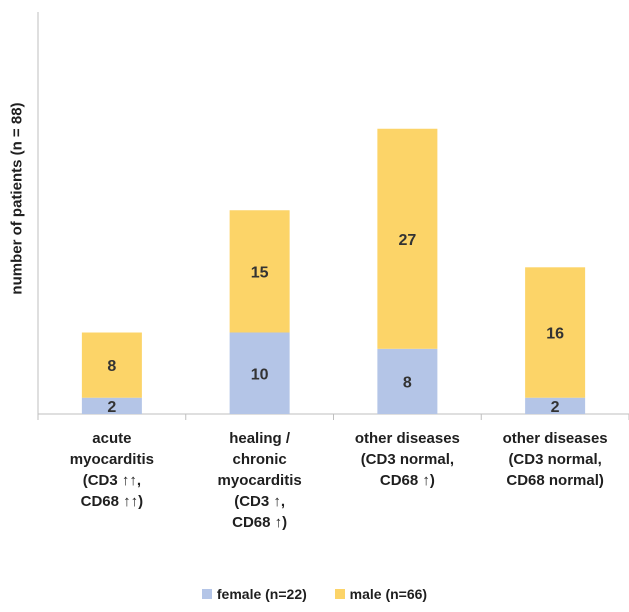 This screenshot has height=612, width=629. I want to click on data-label-male-1: 15, so click(260, 272).